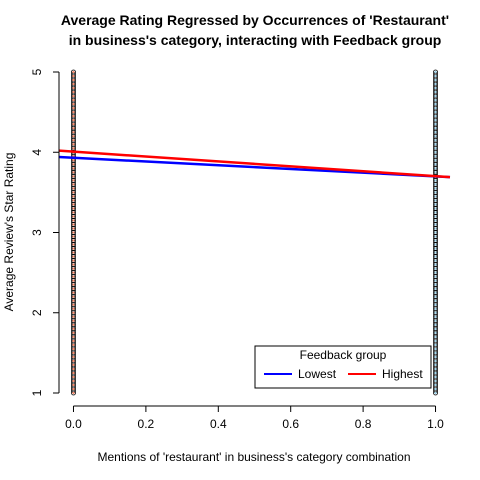 The width and height of the screenshot is (480, 480). Describe the element at coordinates (146, 424) in the screenshot. I see `x-tick-label: 0.2` at that location.